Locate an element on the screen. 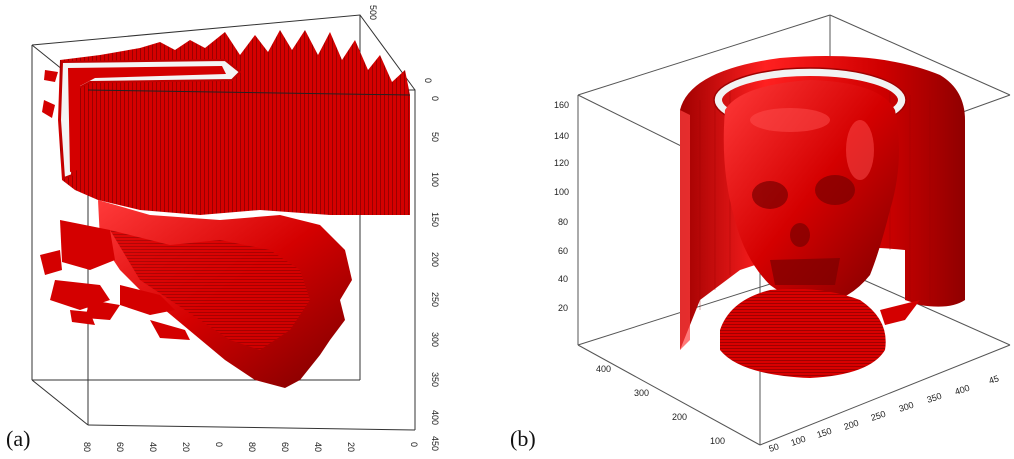 The width and height of the screenshot is (1014, 459). b-f-tick-0: 50 is located at coordinates (774, 447).